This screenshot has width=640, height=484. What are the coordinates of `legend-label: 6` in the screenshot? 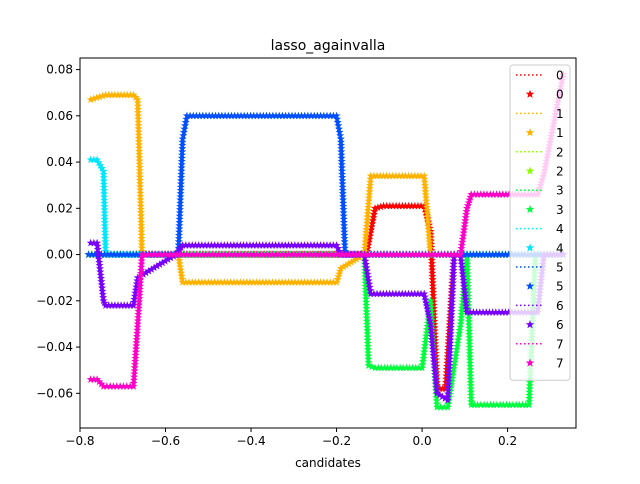 It's located at (560, 306).